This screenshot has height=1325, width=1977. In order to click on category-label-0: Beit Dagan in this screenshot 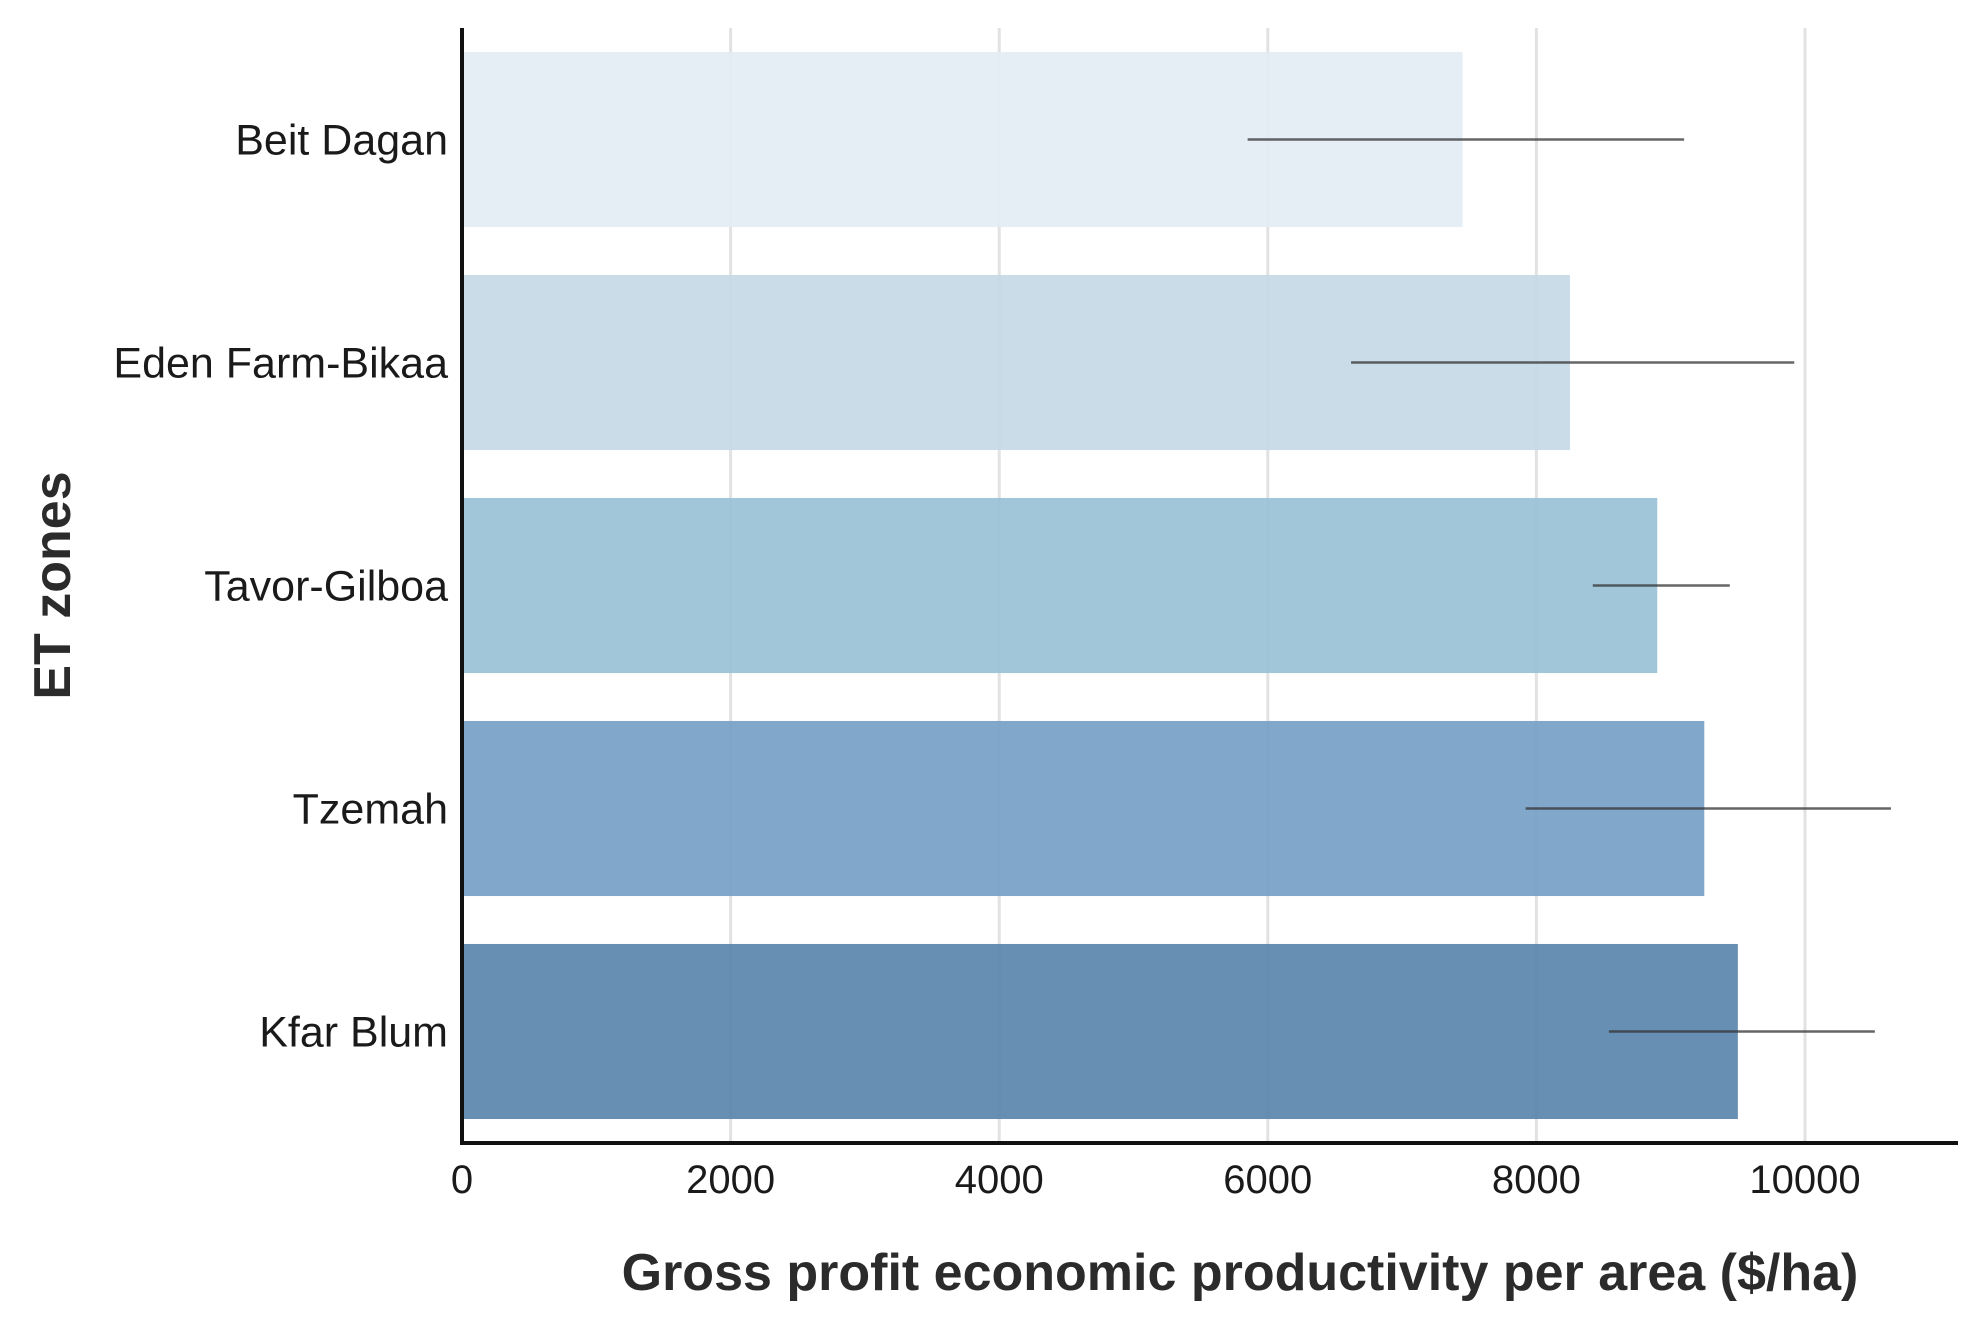, I will do `click(341, 141)`.